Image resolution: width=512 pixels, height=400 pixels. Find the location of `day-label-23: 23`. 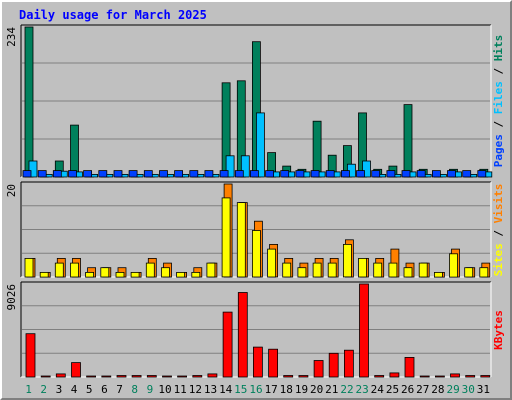

day-label-23: 23 is located at coordinates (361, 389).